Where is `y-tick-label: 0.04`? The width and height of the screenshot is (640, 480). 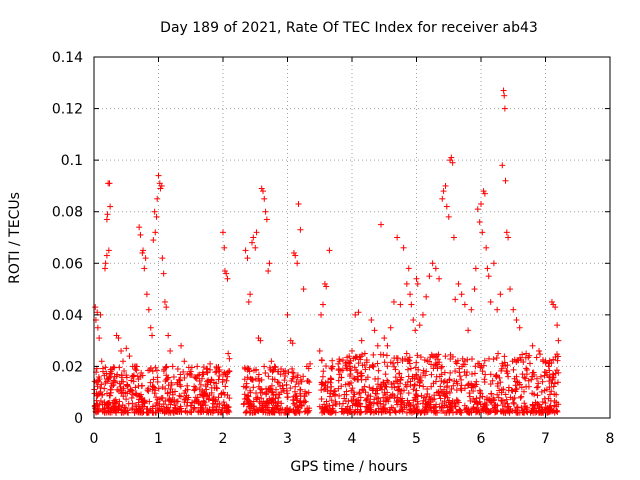
y-tick-label: 0.04 is located at coordinates (67, 316).